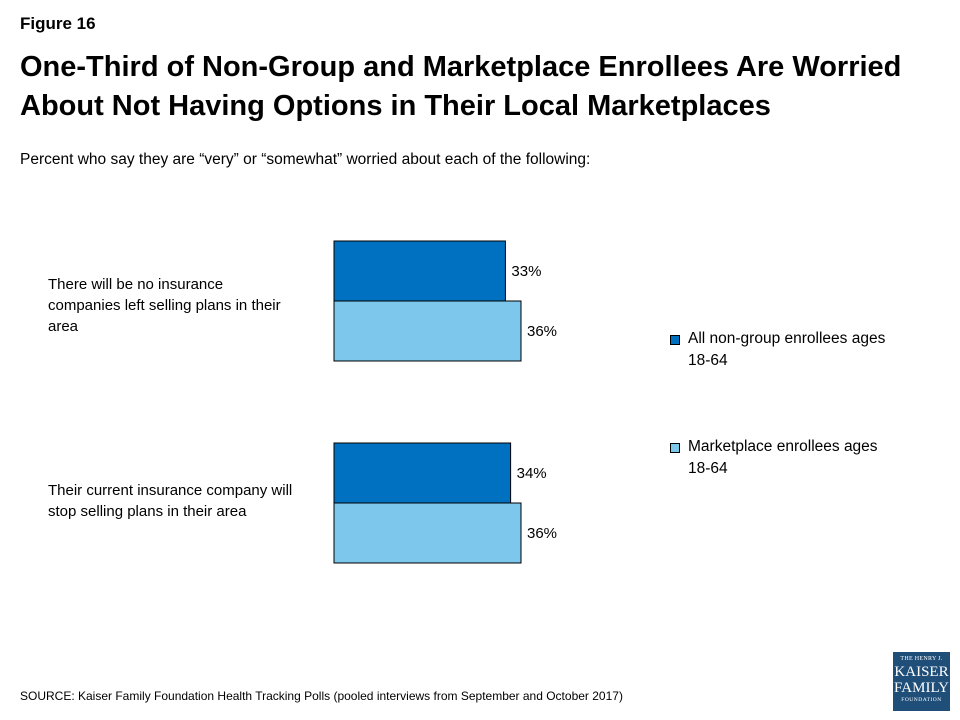 The height and width of the screenshot is (720, 960). Describe the element at coordinates (419, 271) in the screenshot. I see `bar-s1-c1` at that location.